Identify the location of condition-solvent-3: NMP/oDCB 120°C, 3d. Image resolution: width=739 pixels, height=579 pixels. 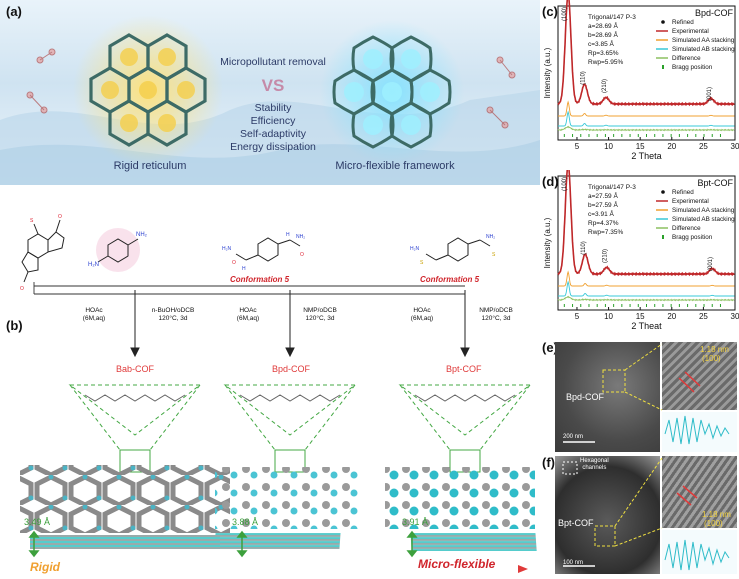
(496, 315).